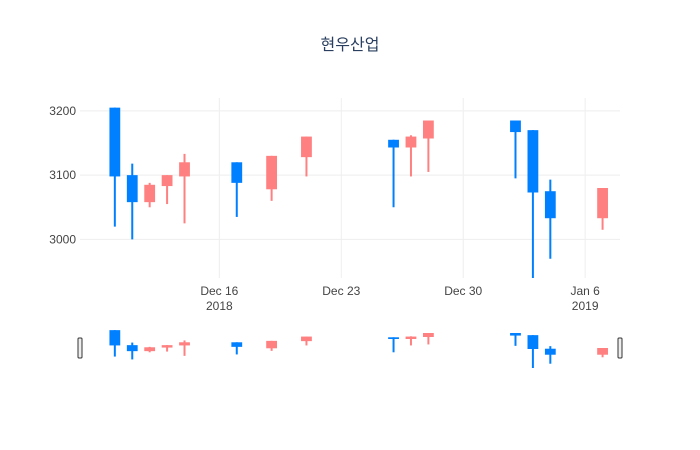  Describe the element at coordinates (341, 291) in the screenshot. I see `x-tick-label: Dec 23` at that location.